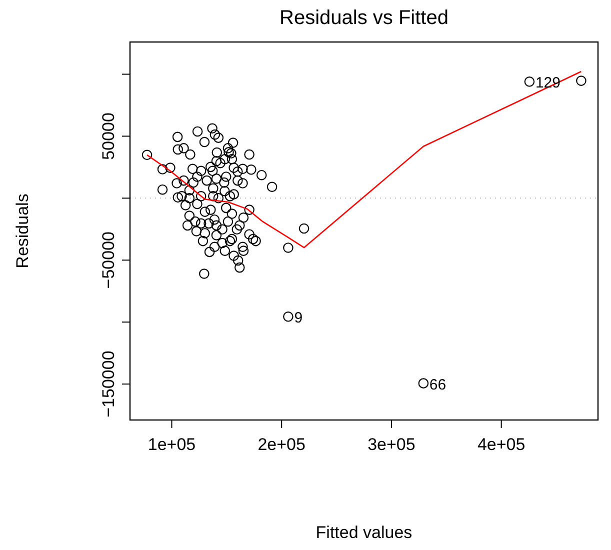 This screenshot has height=550, width=611. What do you see at coordinates (547, 83) in the screenshot?
I see `annotation: 129` at bounding box center [547, 83].